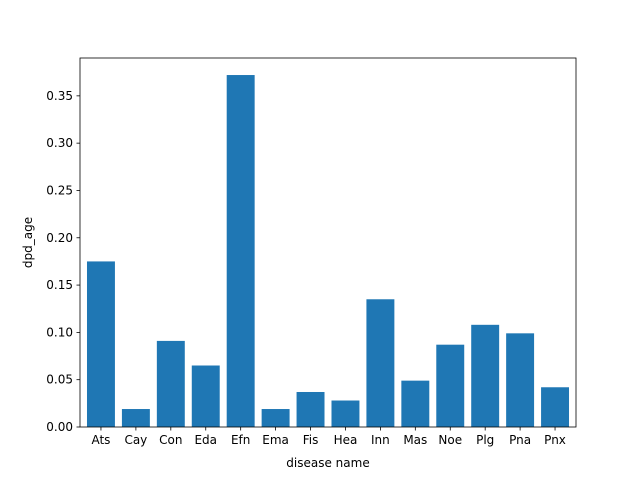 This screenshot has height=484, width=640. What do you see at coordinates (450, 440) in the screenshot?
I see `x-tick-label: Noe` at bounding box center [450, 440].